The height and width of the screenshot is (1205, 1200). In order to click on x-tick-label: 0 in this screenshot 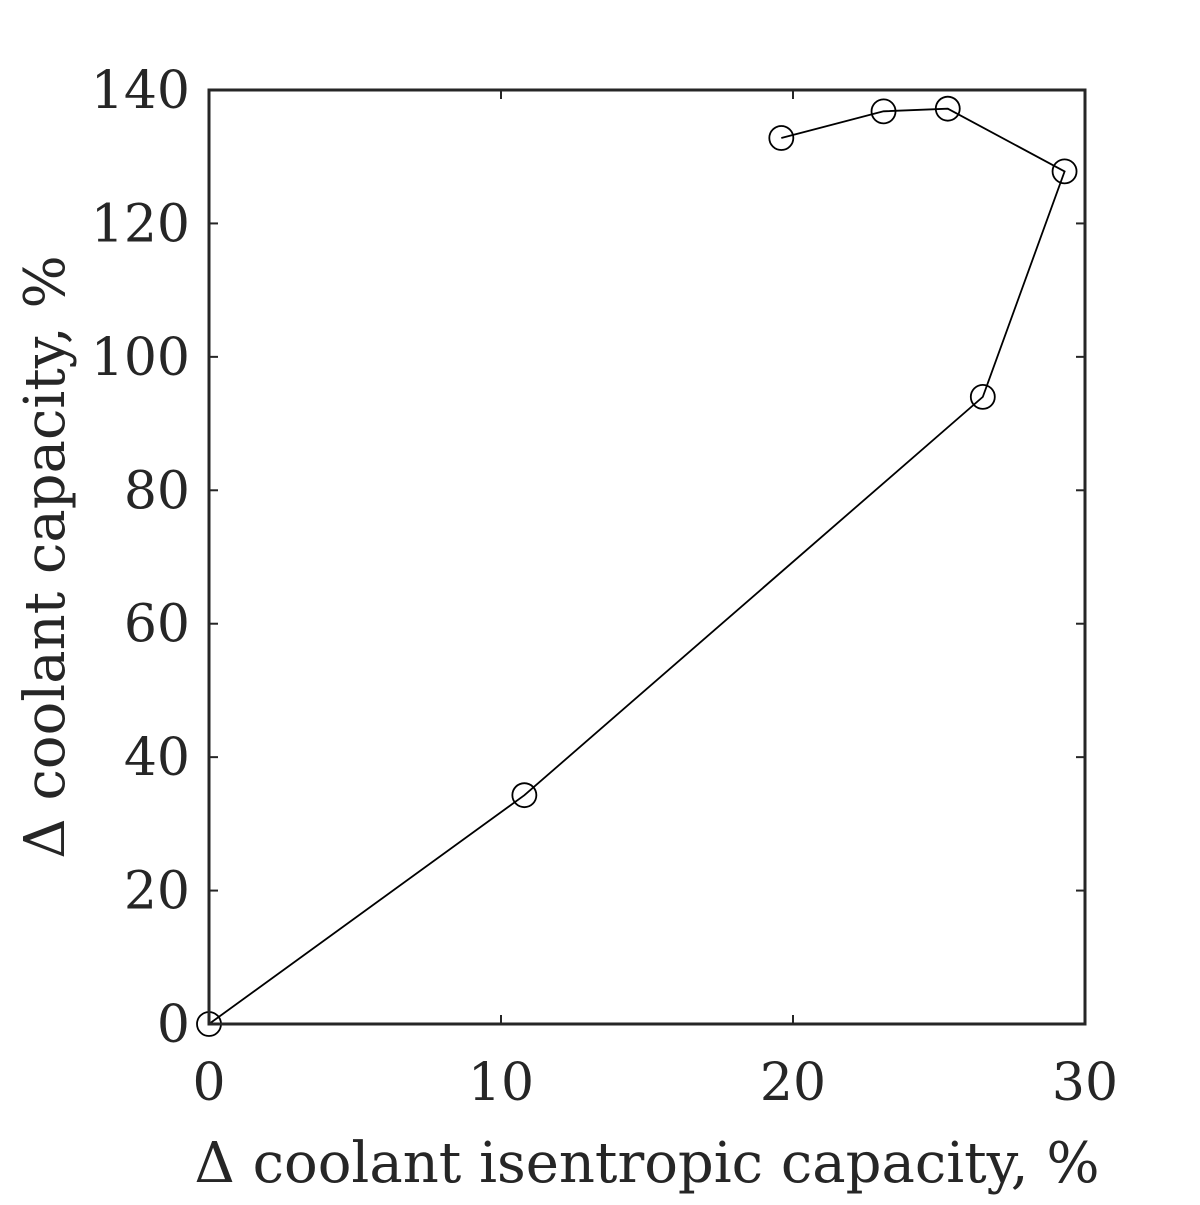, I will do `click(208, 1083)`.